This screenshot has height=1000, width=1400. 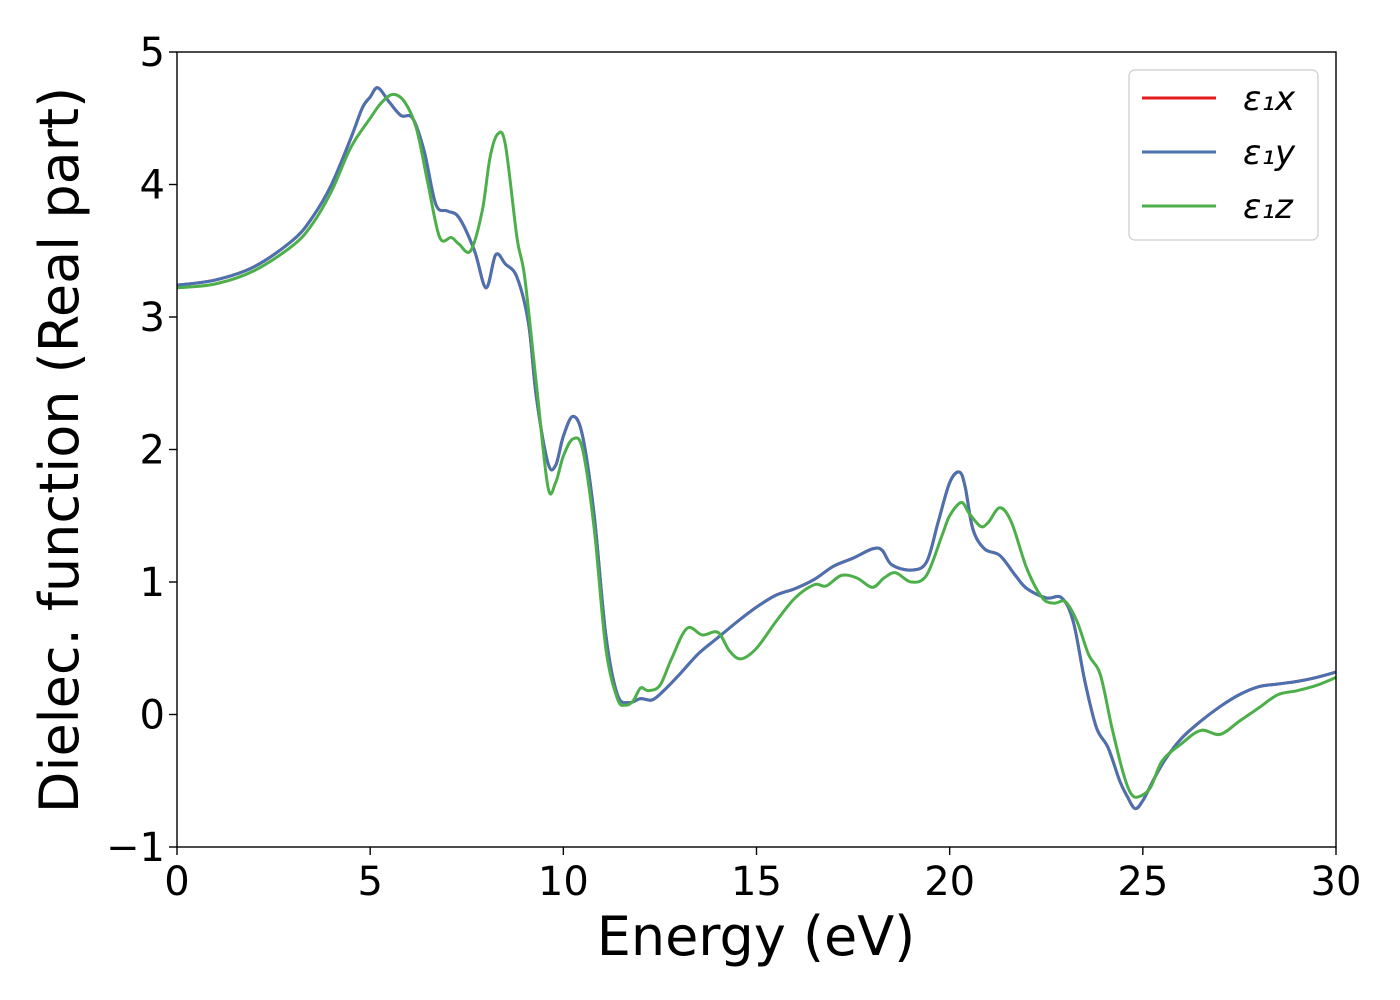 What do you see at coordinates (152, 451) in the screenshot?
I see `y-tick-label: 2` at bounding box center [152, 451].